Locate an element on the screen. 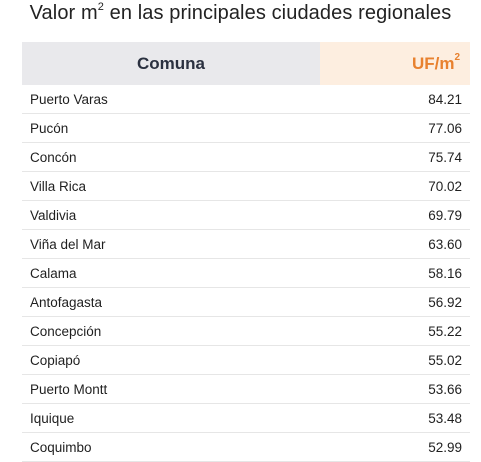 The height and width of the screenshot is (462, 481). table-row: Concepción 55.22 is located at coordinates (246, 331).